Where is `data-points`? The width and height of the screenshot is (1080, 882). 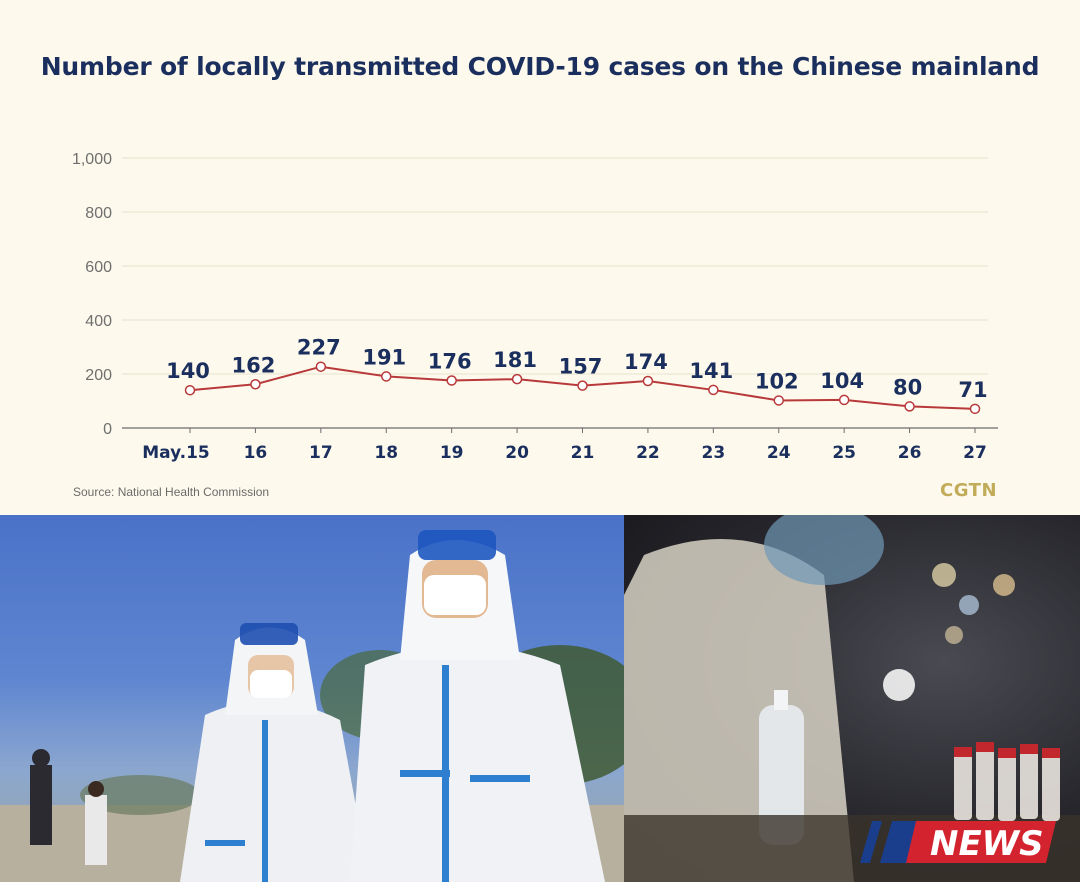 data-points is located at coordinates (582, 388).